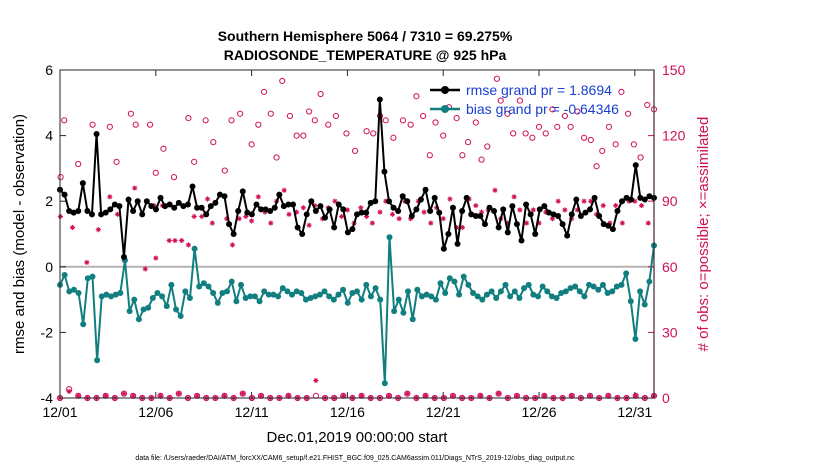 The width and height of the screenshot is (830, 470). Describe the element at coordinates (445, 90) in the screenshot. I see `legend-rmse-marker` at that location.